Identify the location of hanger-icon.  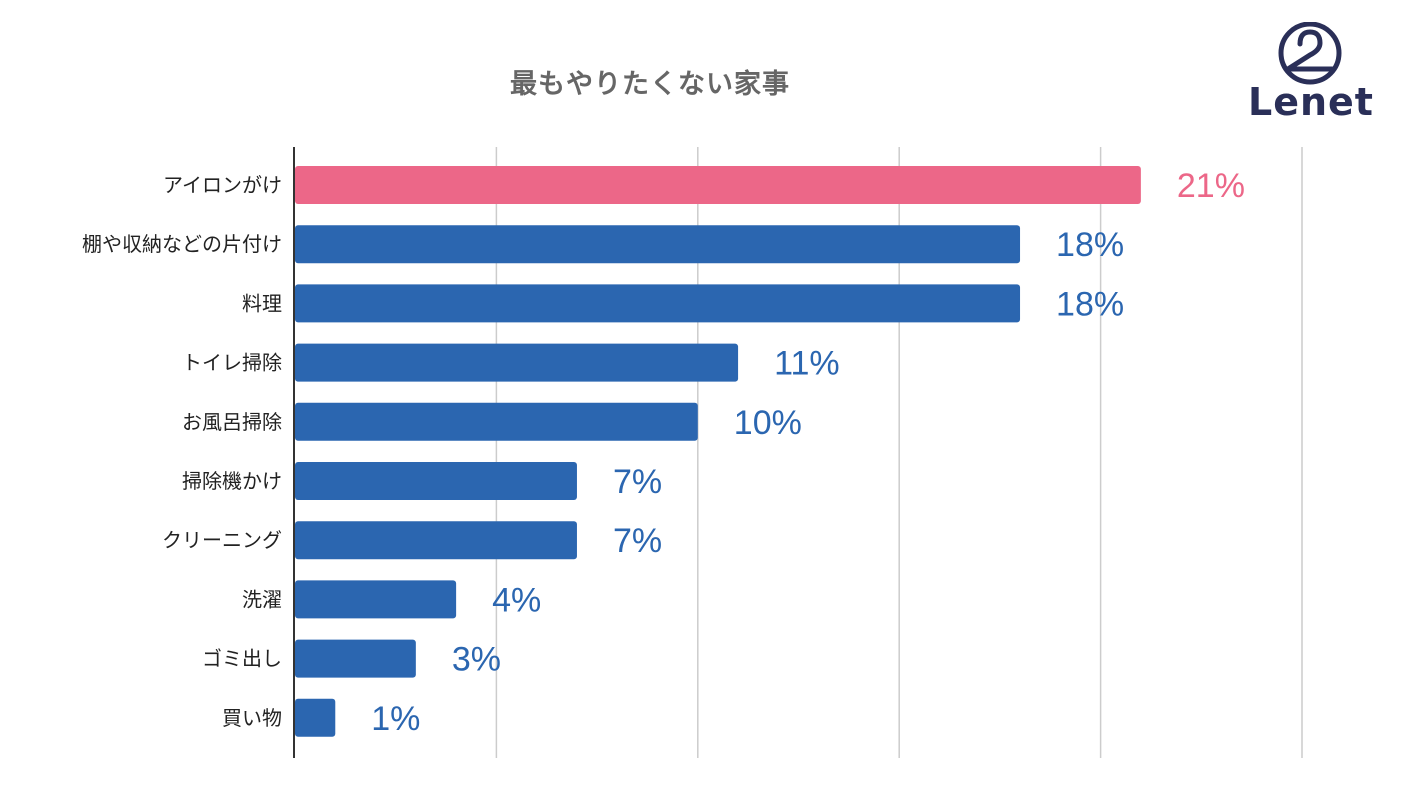
(1310, 53).